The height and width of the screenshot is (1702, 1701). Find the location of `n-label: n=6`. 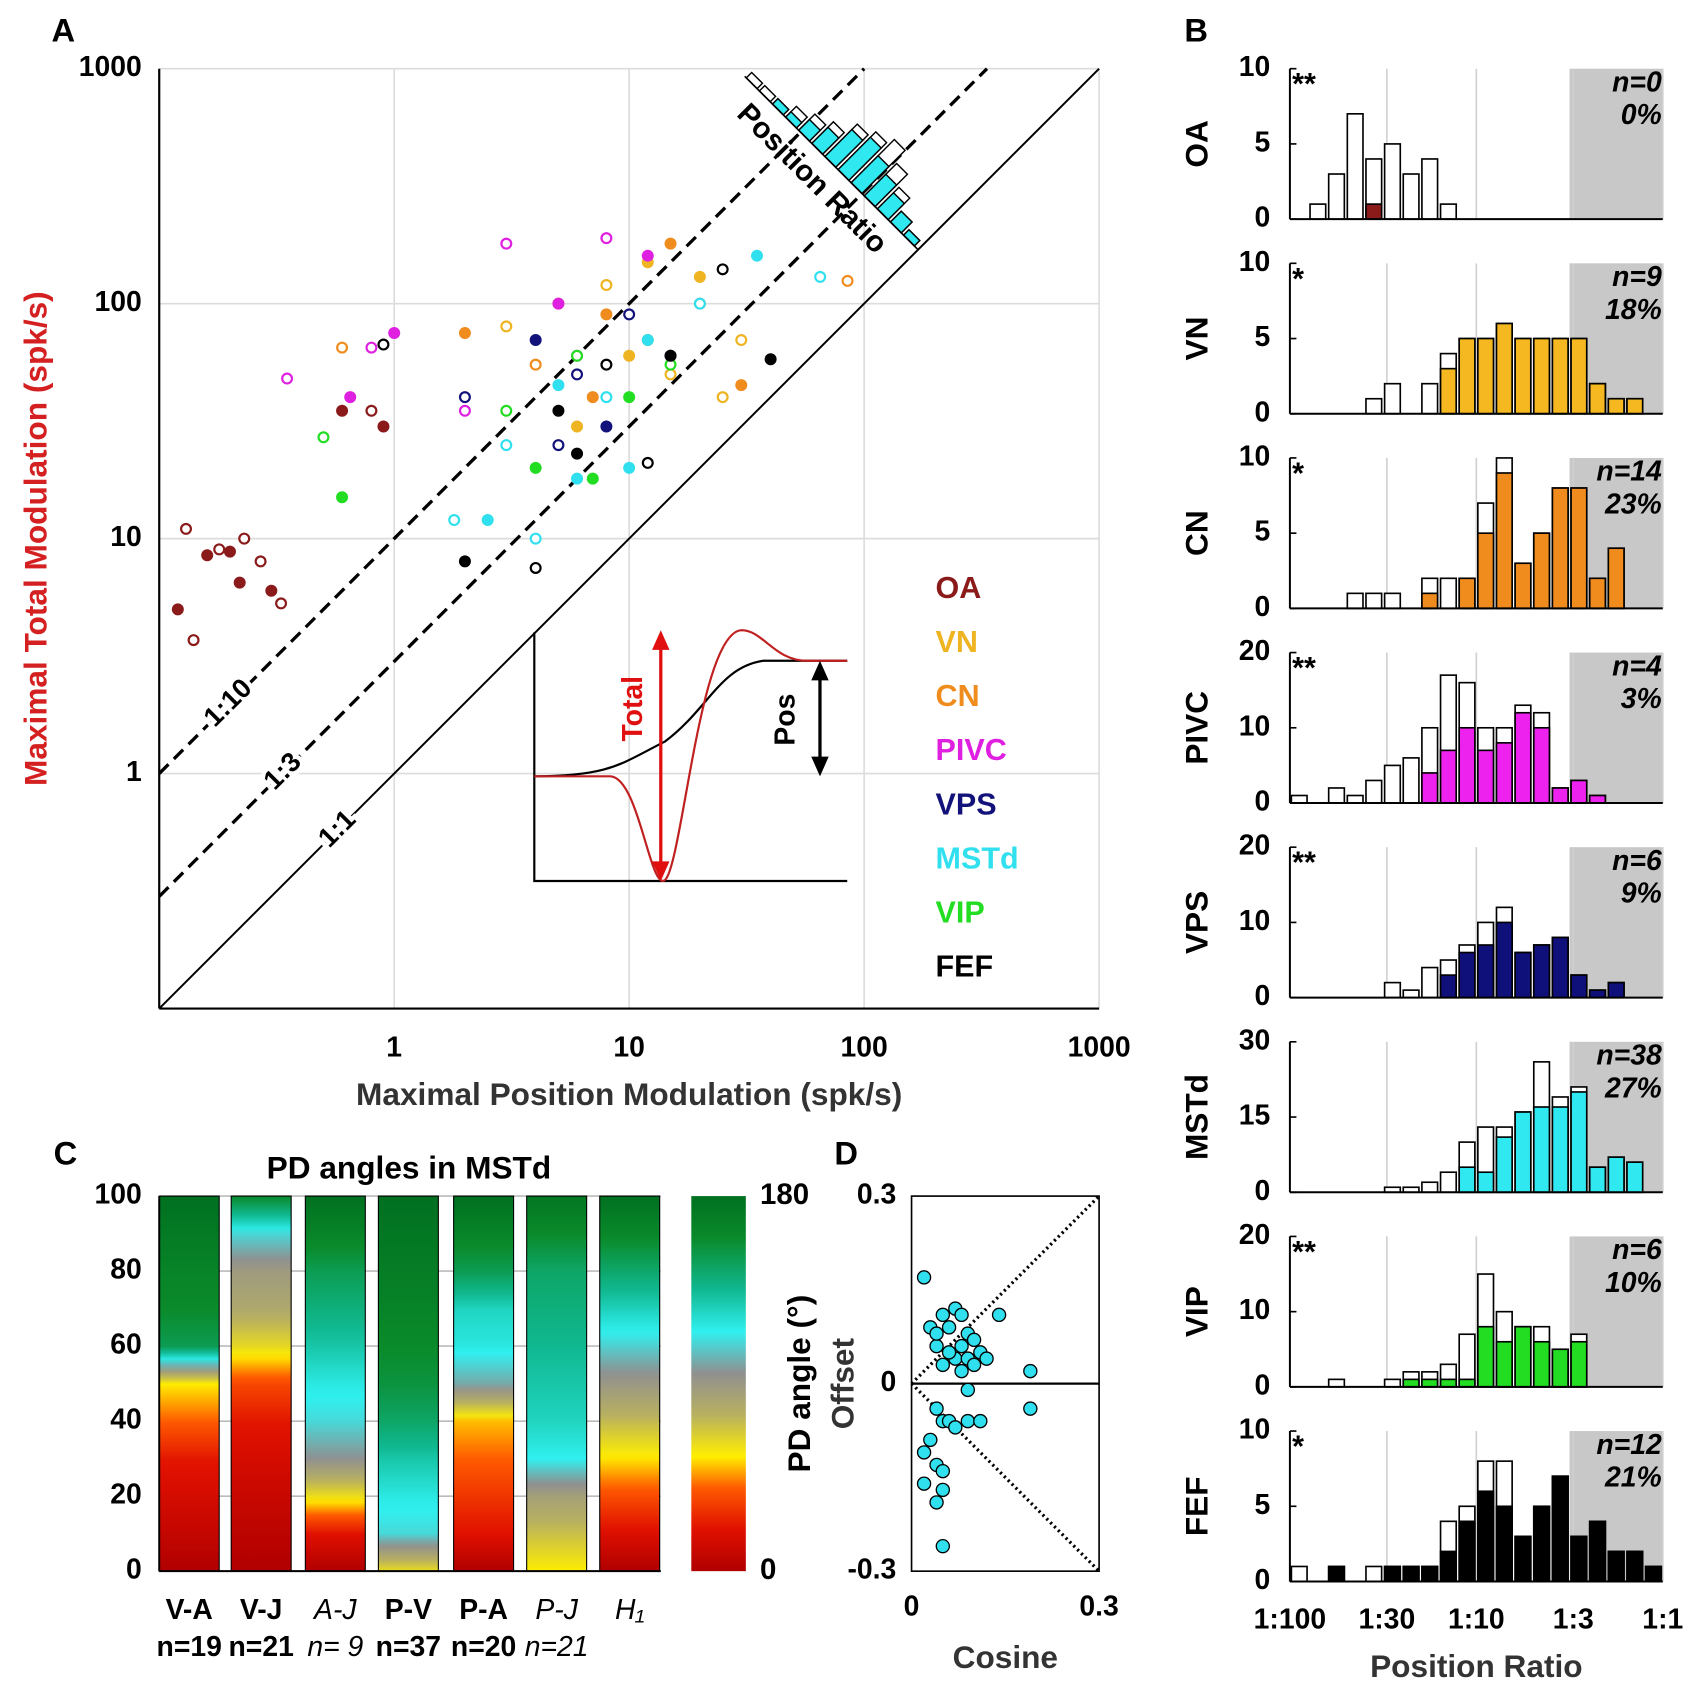

n-label: n=6 is located at coordinates (1637, 1250).